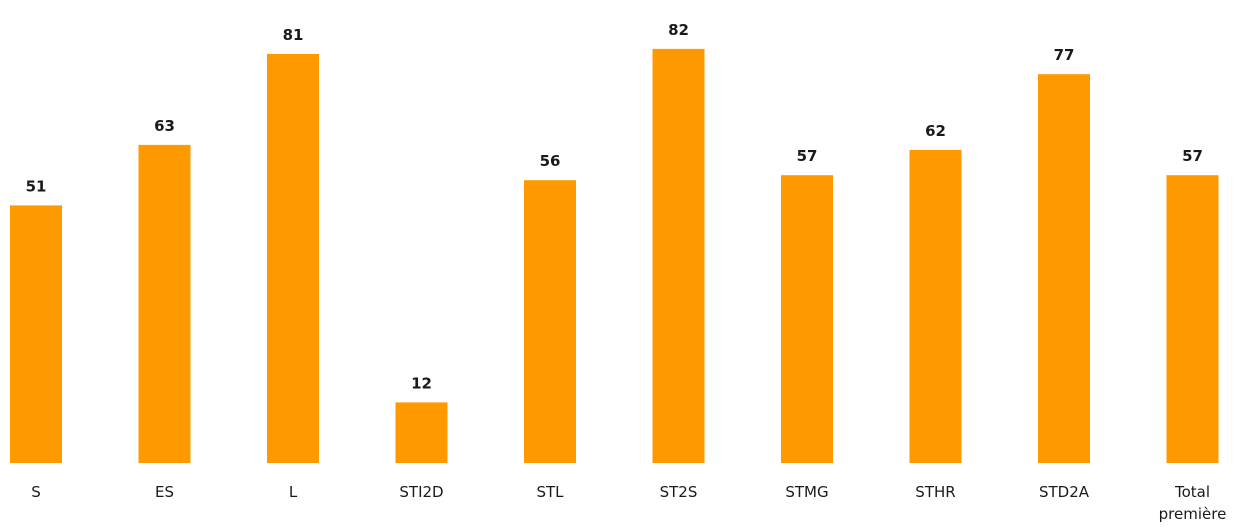 The height and width of the screenshot is (527, 1237). Describe the element at coordinates (1064, 492) in the screenshot. I see `category-label-std2a: STD2A` at that location.